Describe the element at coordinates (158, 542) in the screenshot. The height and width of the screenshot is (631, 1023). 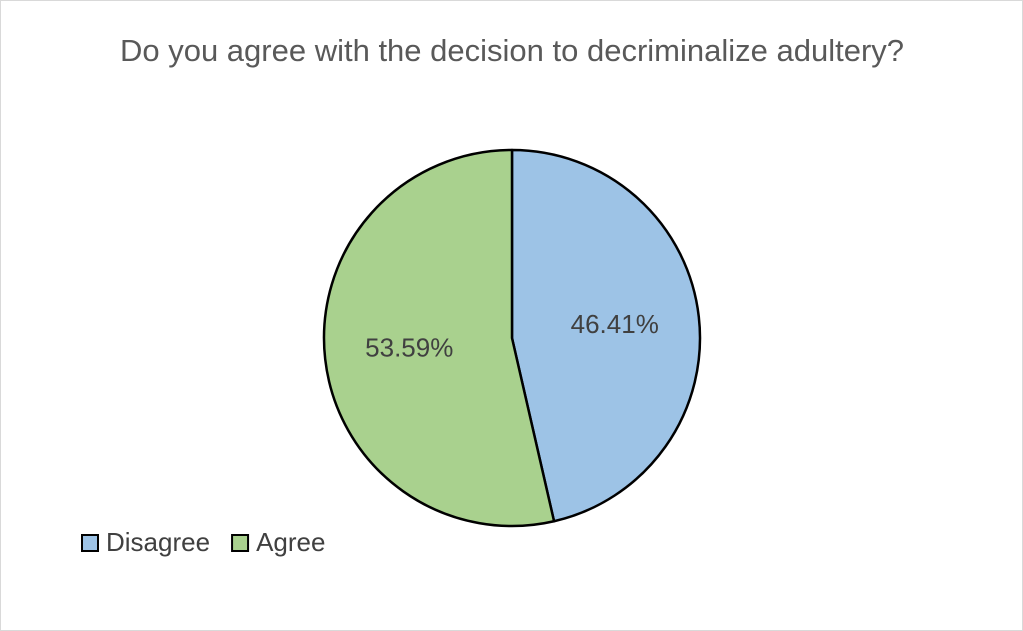
I see `legend-label: Disagree` at that location.